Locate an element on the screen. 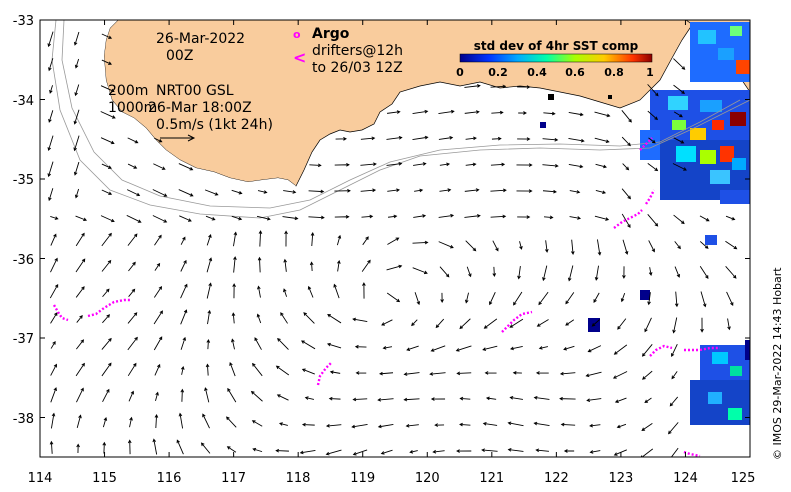  x-tick-label: 117 is located at coordinates (233, 478).